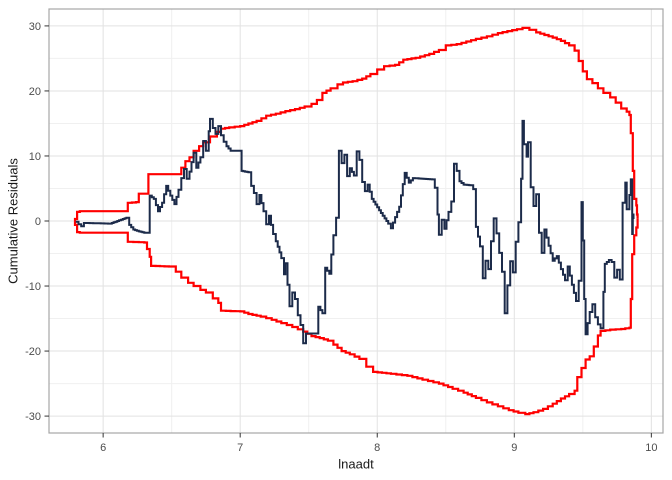 The image size is (672, 480). Describe the element at coordinates (514, 448) in the screenshot. I see `x-tick-label: 9` at that location.